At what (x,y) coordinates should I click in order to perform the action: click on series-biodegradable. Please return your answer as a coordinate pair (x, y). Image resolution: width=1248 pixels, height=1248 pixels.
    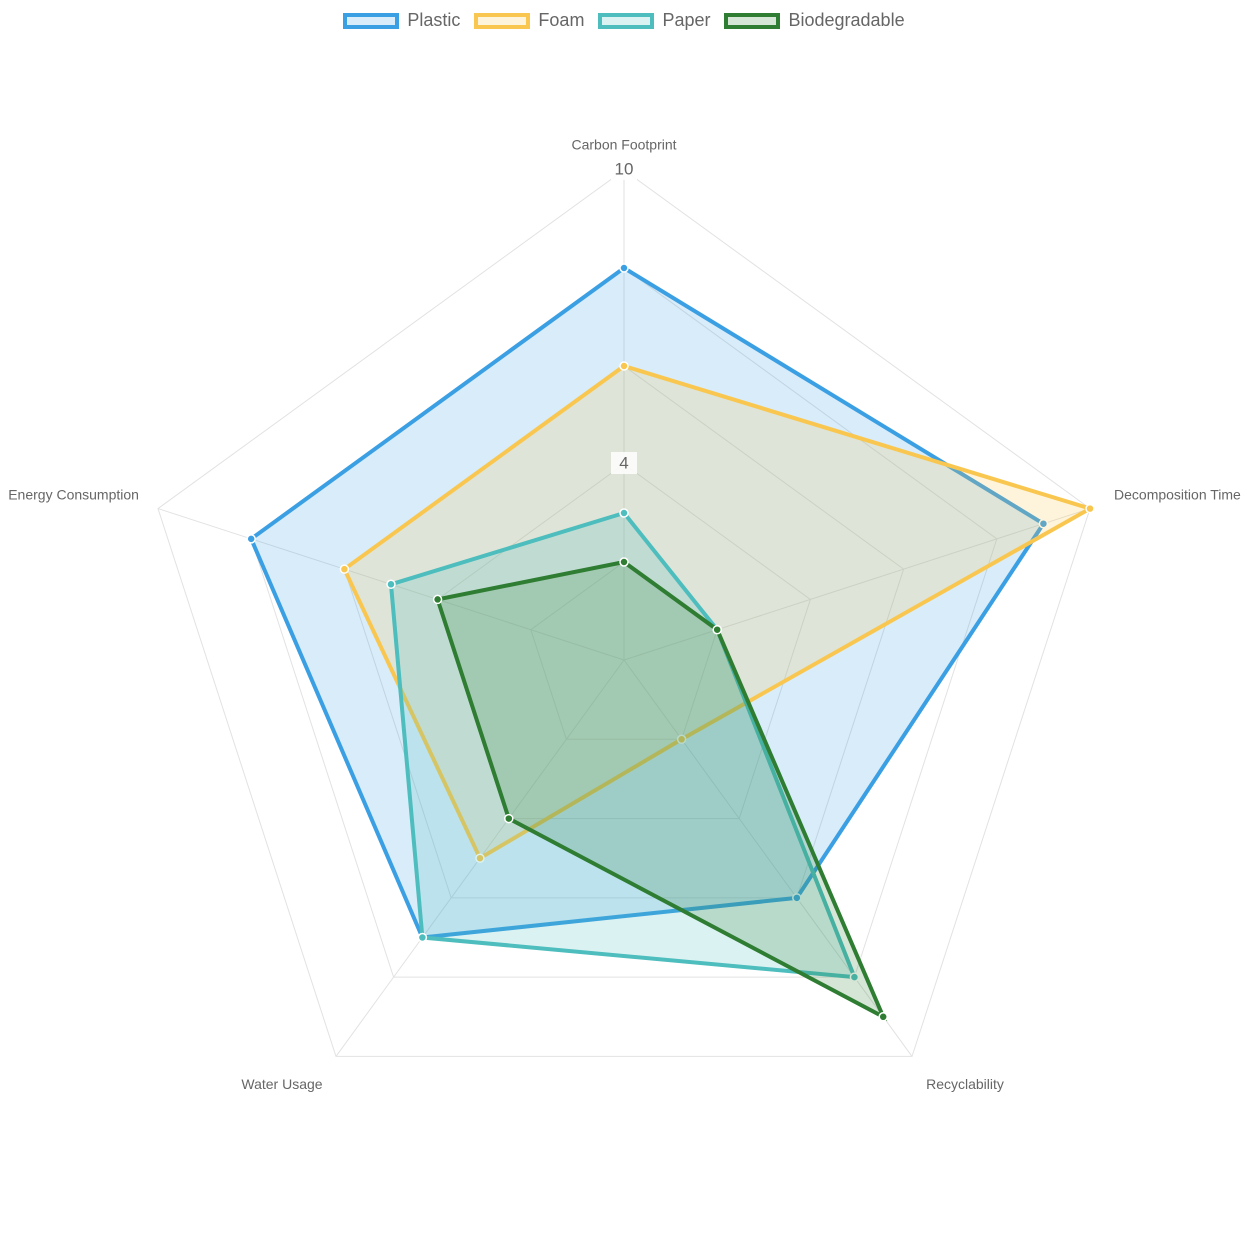
    Looking at the image, I should click on (660, 789).